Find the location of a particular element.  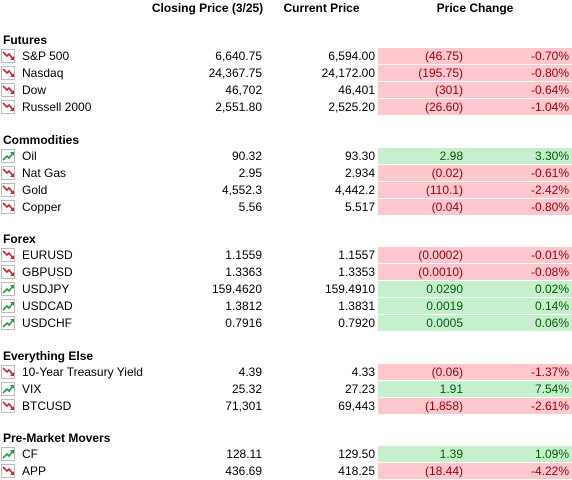

instrument: Gold is located at coordinates (35, 189).